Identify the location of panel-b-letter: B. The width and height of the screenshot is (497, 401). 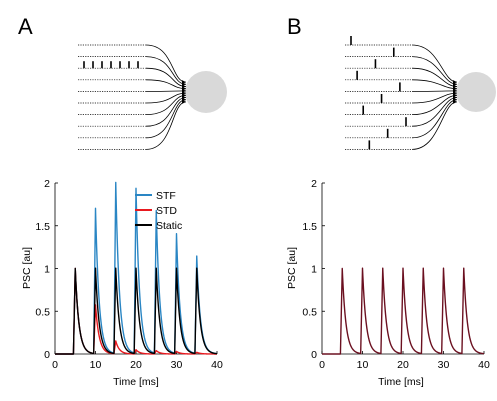
(294, 26).